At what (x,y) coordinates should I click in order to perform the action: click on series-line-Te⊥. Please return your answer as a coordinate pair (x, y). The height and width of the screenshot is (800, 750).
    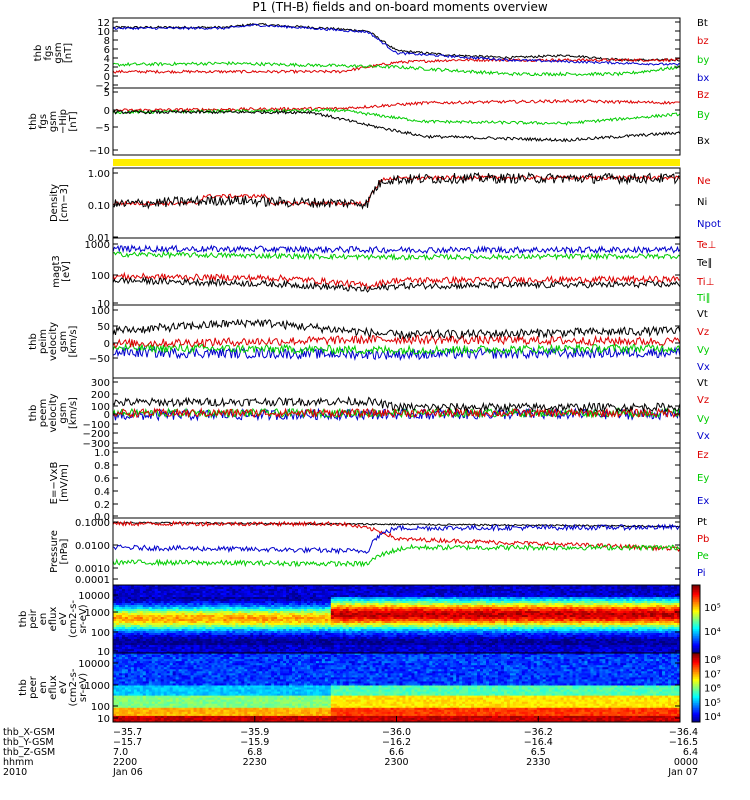
    Looking at the image, I should click on (396, 280).